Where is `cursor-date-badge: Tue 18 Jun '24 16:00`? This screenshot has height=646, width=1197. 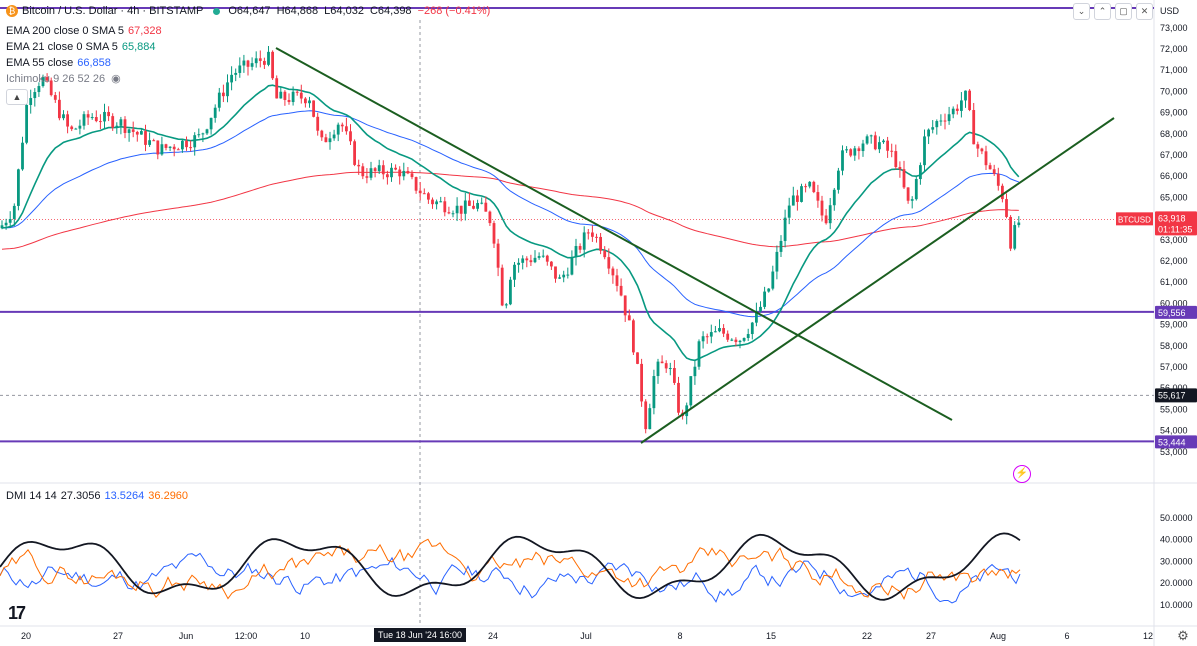
cursor-date-badge: Tue 18 Jun '24 16:00 is located at coordinates (420, 635).